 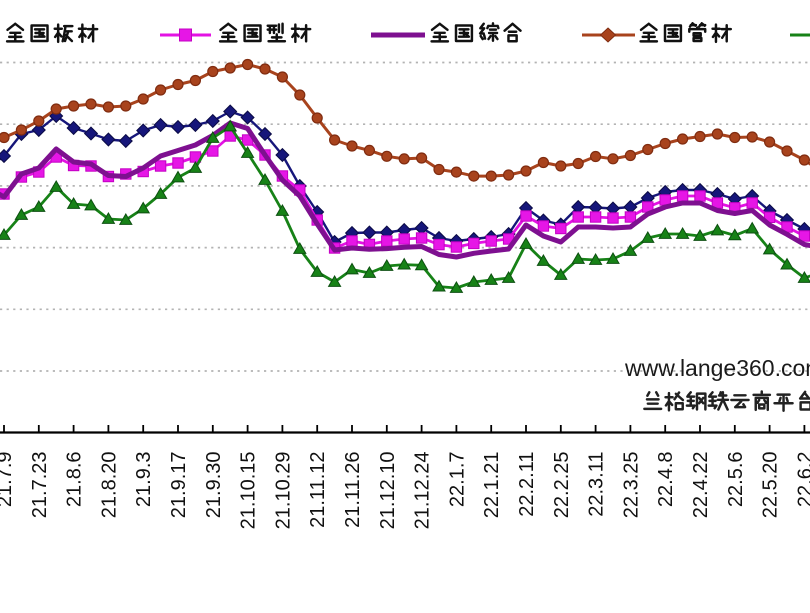 I want to click on svg-text: 21.12.24, so click(x=423, y=491).